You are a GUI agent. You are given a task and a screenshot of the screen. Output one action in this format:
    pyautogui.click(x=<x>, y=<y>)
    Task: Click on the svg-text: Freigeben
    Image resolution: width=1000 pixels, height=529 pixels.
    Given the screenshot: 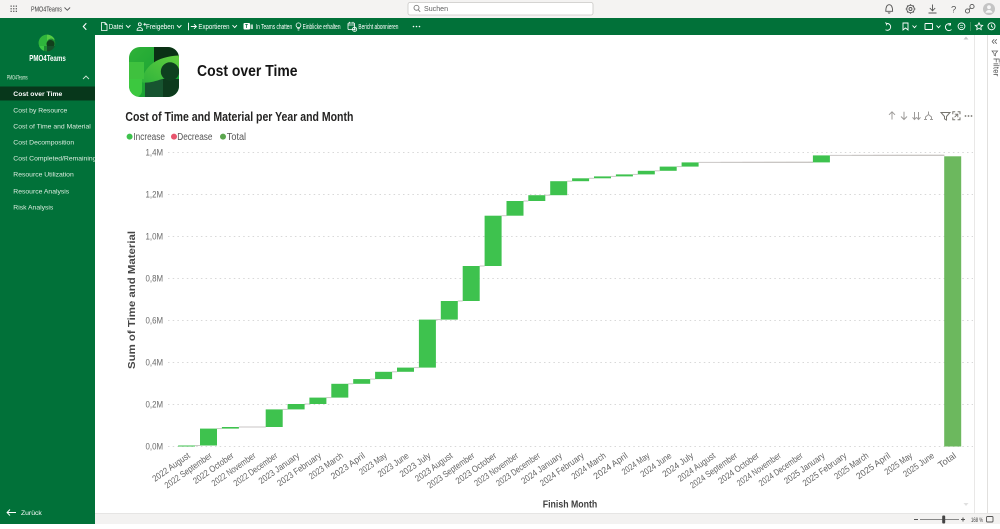 What is the action you would take?
    pyautogui.click(x=160, y=27)
    